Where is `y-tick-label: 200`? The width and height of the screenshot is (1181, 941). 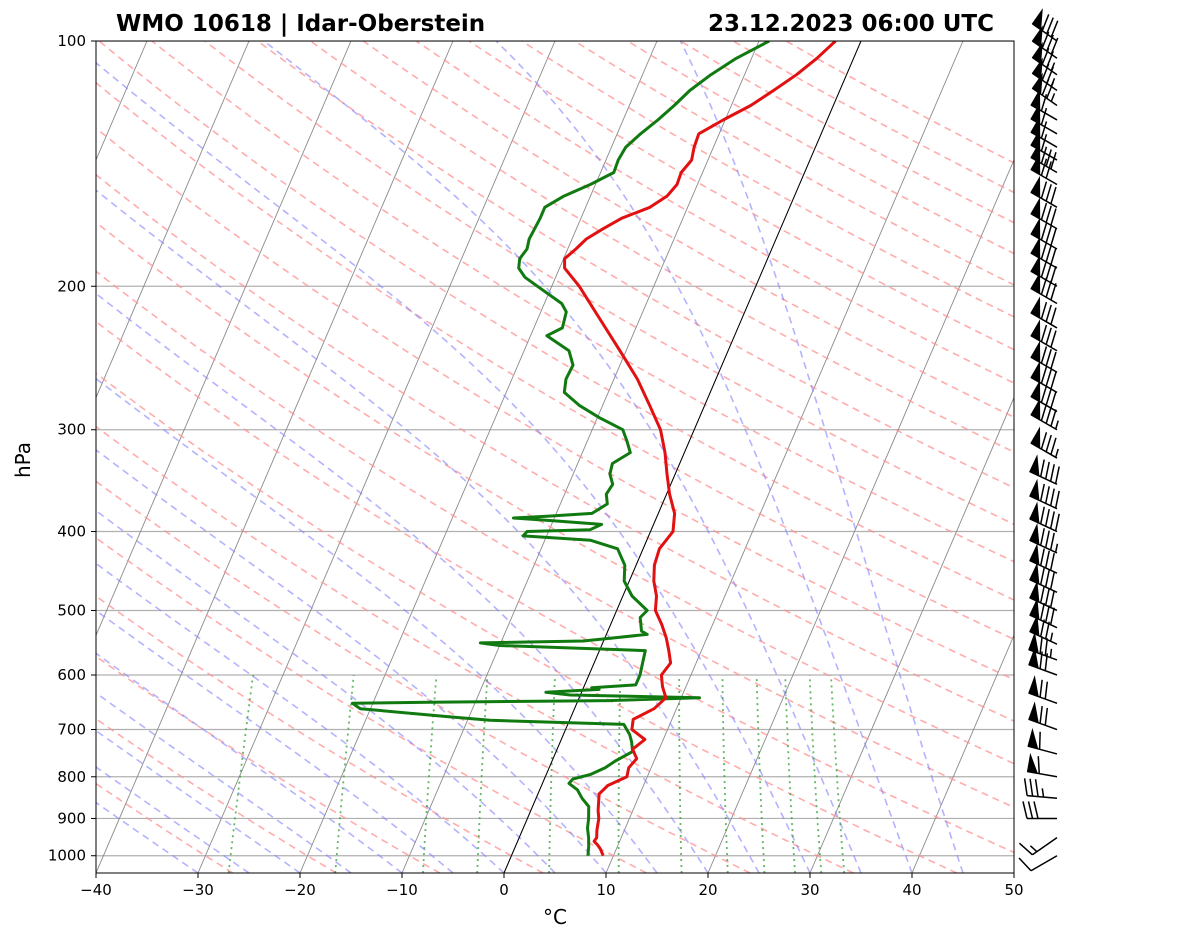 y-tick-label: 200 is located at coordinates (71, 286).